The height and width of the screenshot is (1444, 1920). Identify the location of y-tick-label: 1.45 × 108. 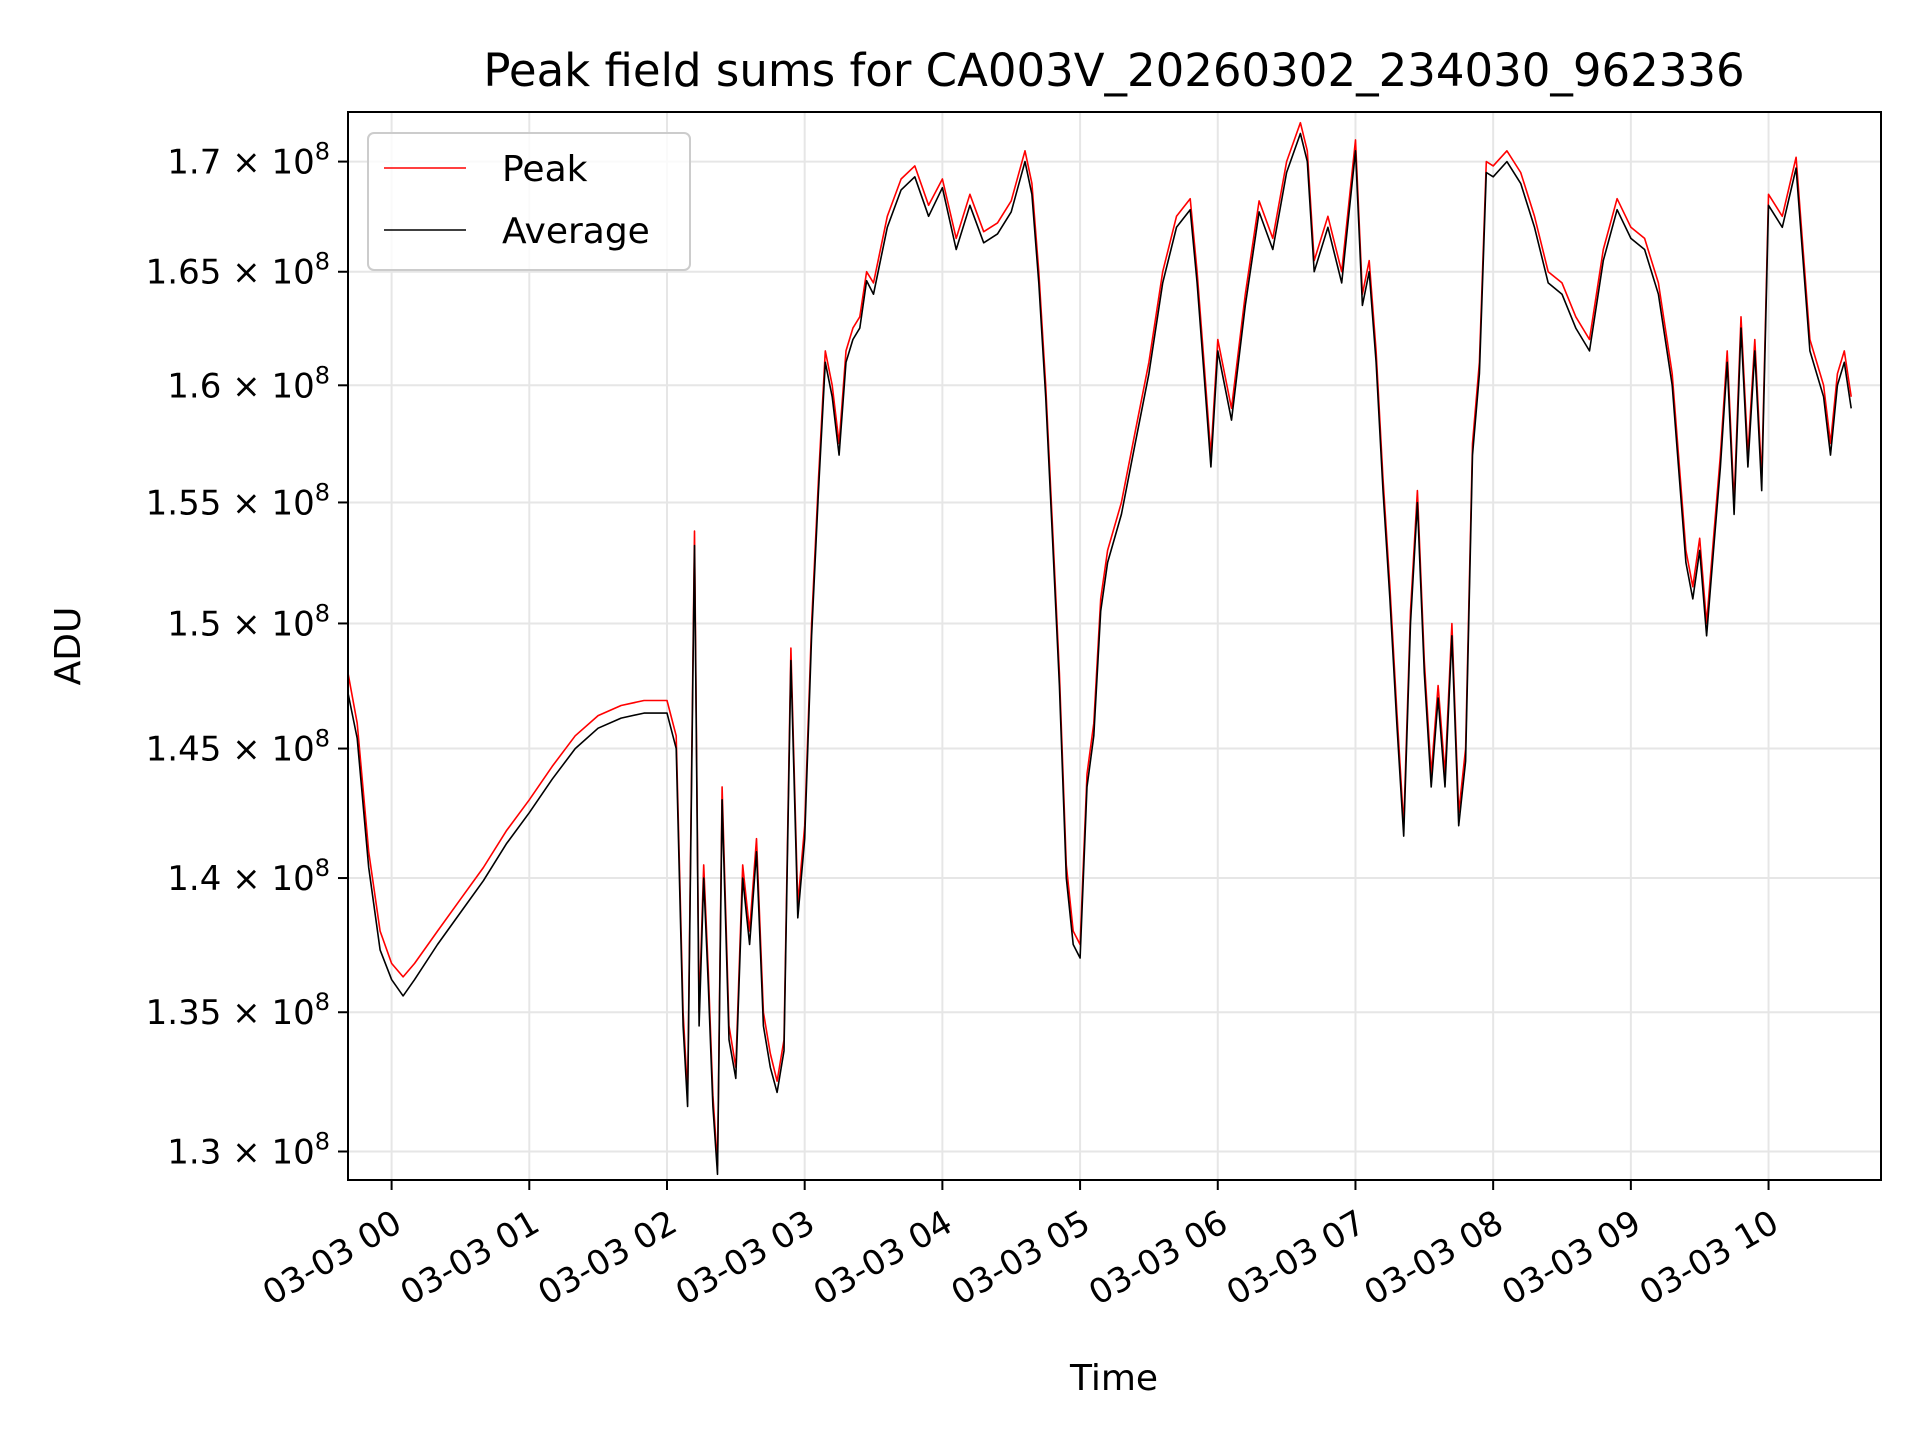
(238, 747).